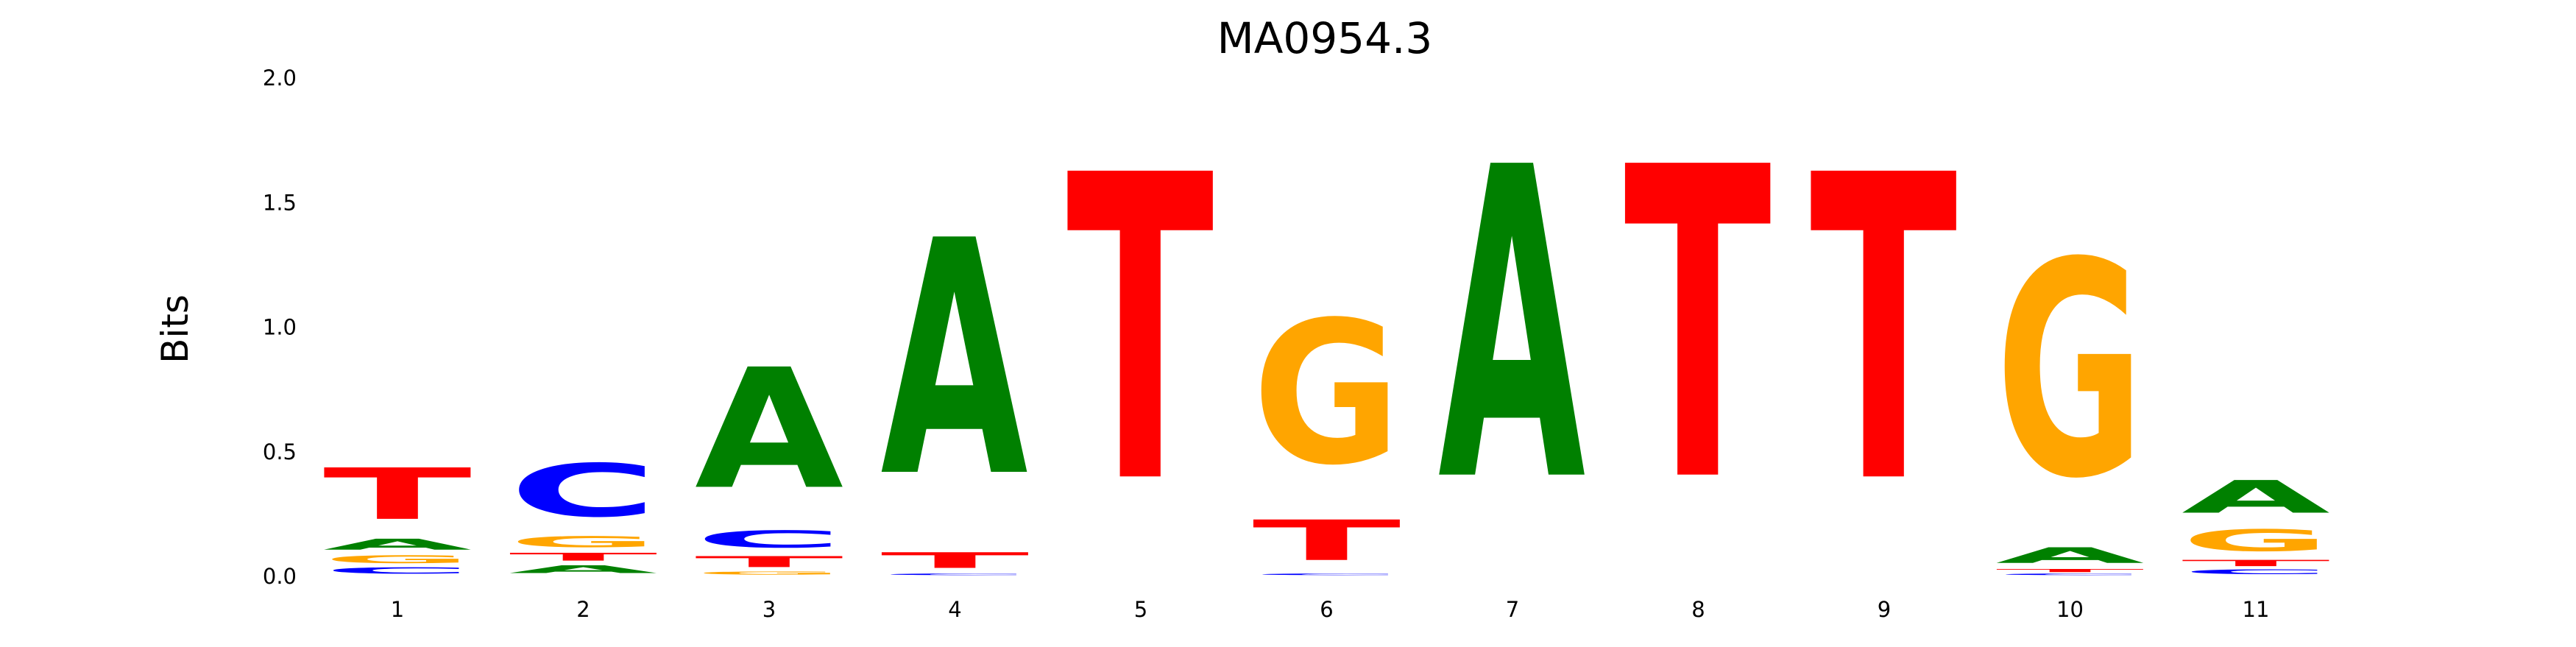  I want to click on y-axis-ticks: 0.0 0.5 1.0 1.5 2.0, so click(280, 327).